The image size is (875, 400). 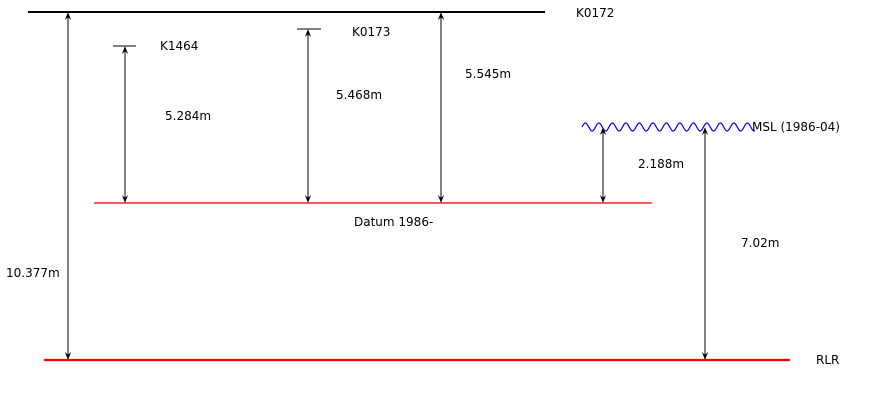 I want to click on msl-to-datum-value: 2.188m, so click(x=661, y=164).